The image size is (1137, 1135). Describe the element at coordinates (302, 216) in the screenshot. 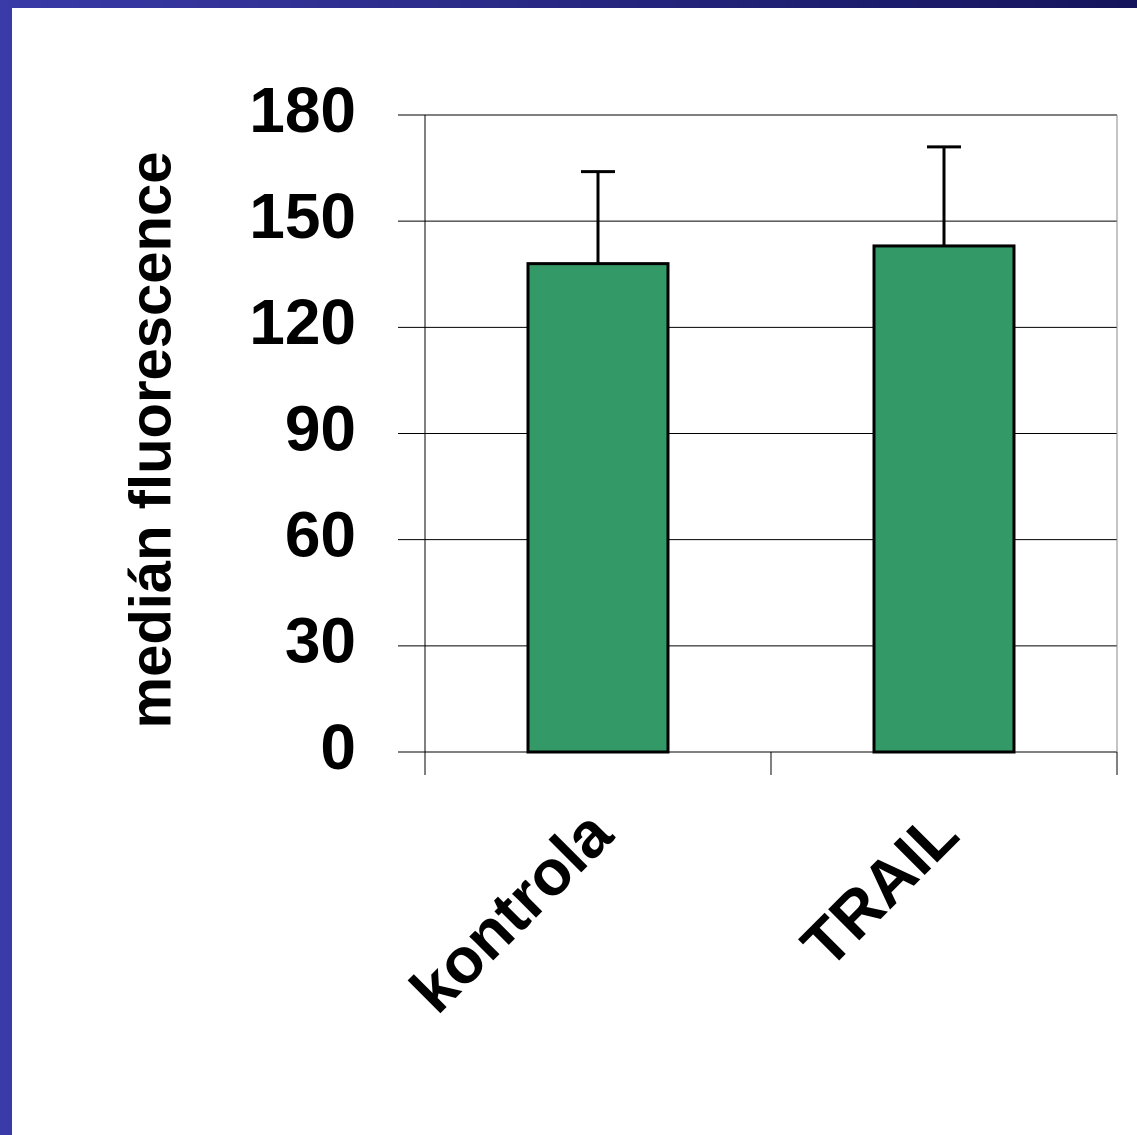

I see `y-tick-label: 150` at that location.